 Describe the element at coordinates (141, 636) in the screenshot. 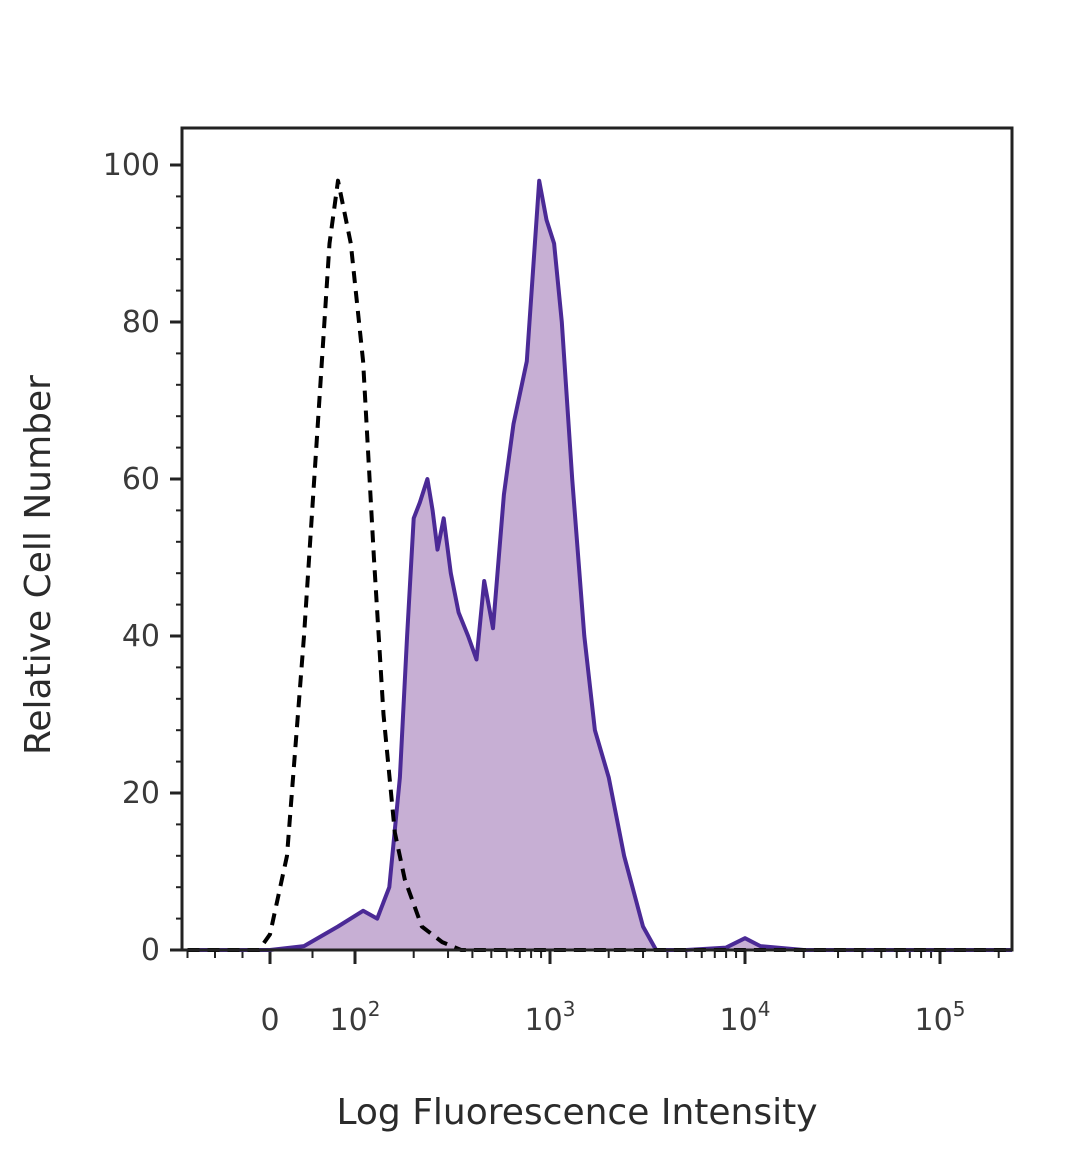

I see `y-tick-label: 40` at that location.